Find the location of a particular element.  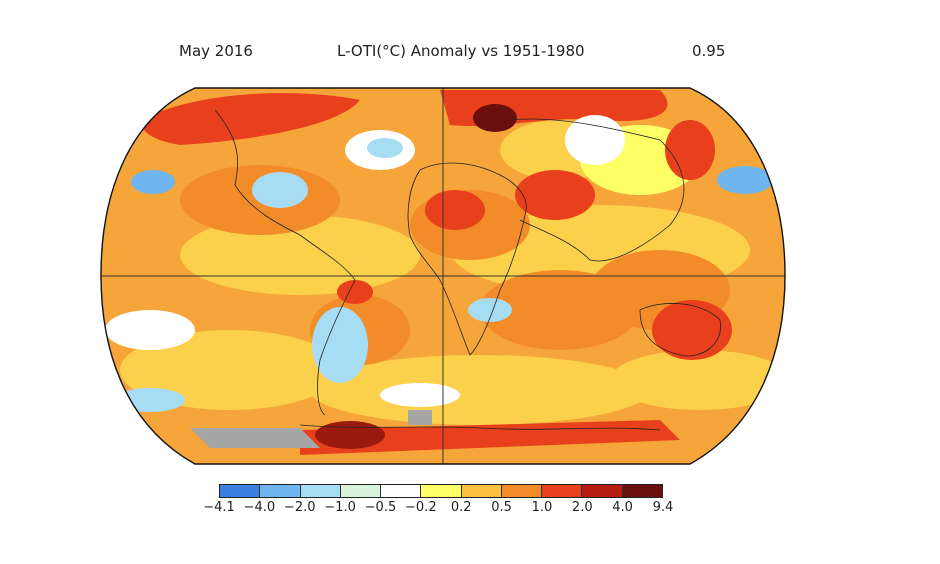

colorbar is located at coordinates (441, 491).